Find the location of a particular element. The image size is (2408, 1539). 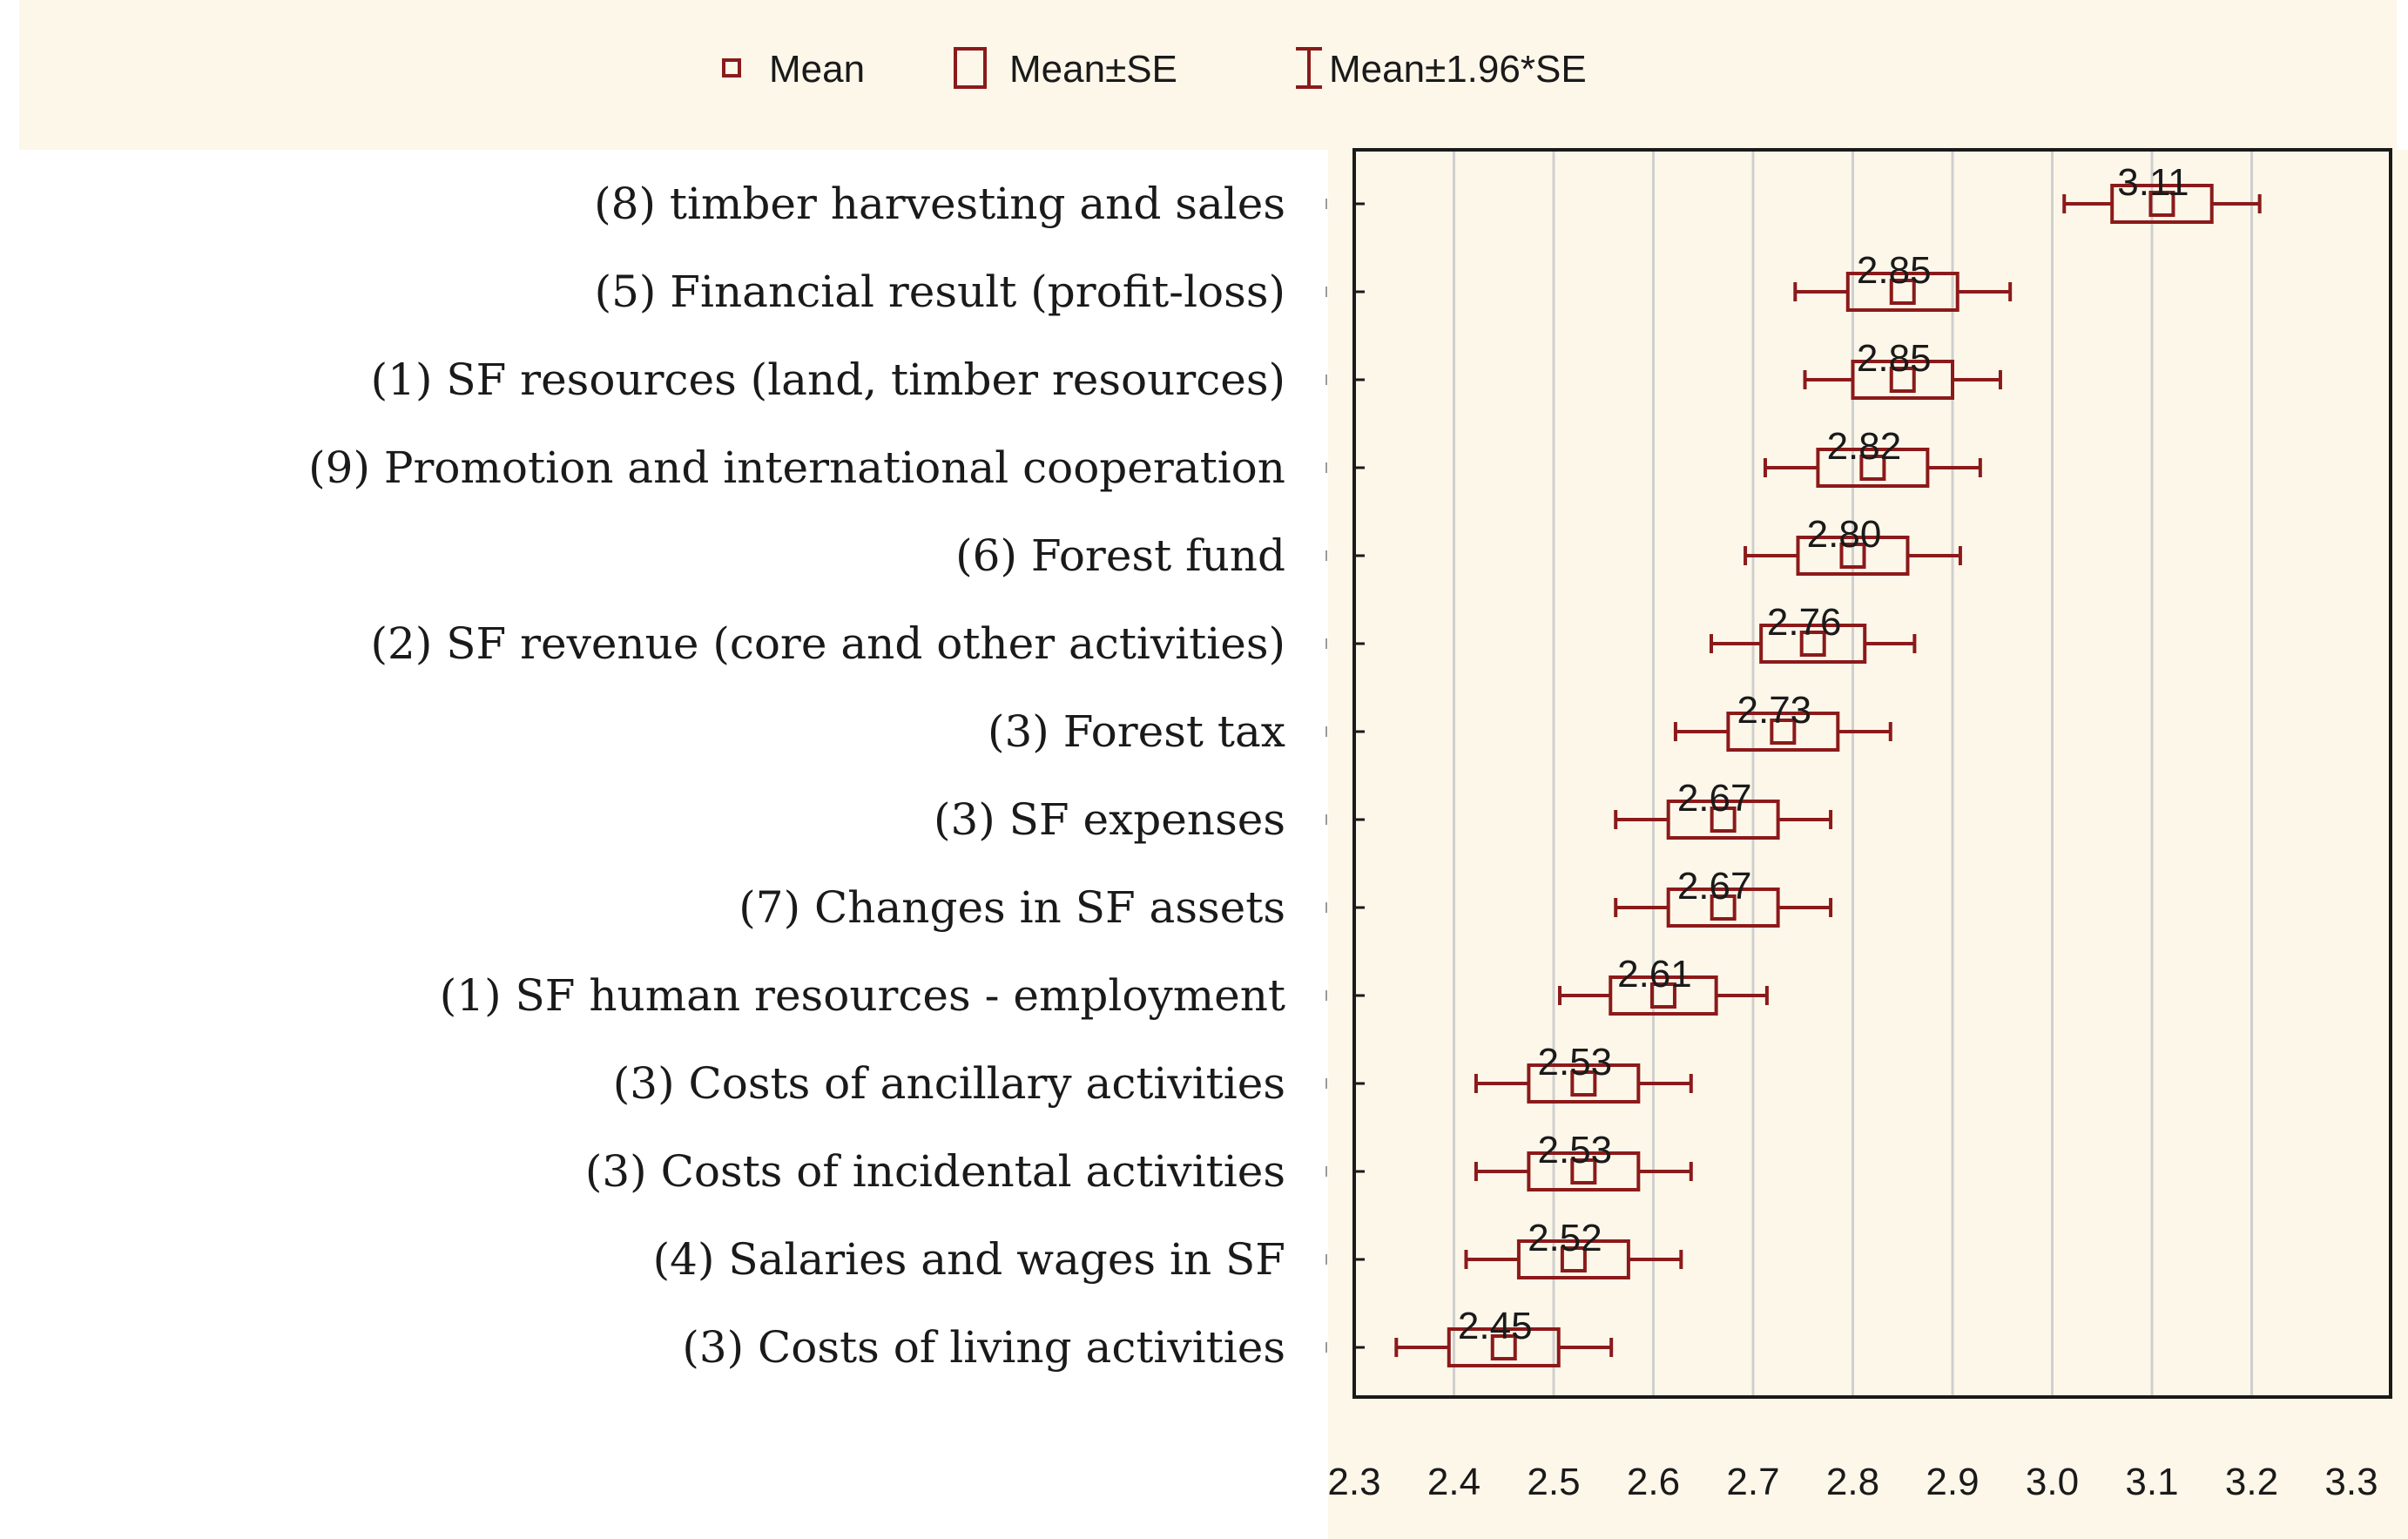

x-tick-label: 3.1 is located at coordinates (2151, 1482).